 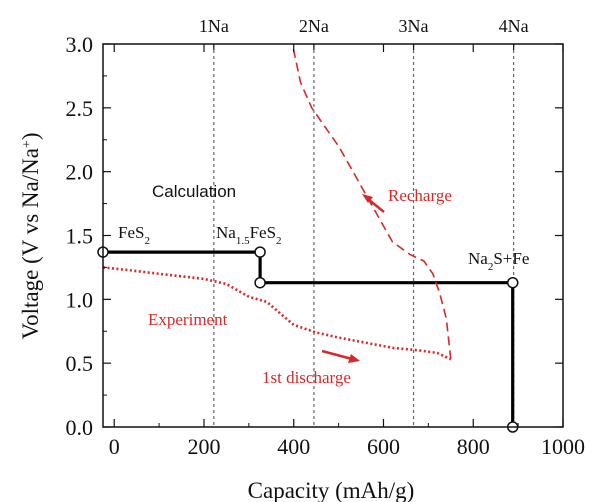 What do you see at coordinates (314, 26) in the screenshot?
I see `top-marker-label: 2Na` at bounding box center [314, 26].